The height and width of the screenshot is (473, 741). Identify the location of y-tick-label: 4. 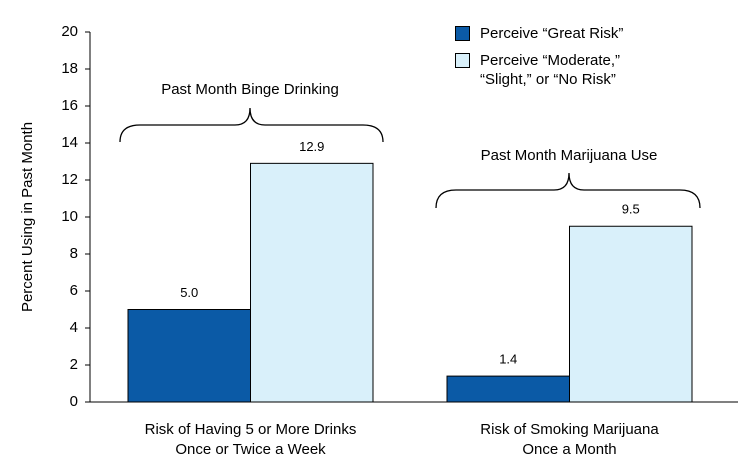
(74, 327).